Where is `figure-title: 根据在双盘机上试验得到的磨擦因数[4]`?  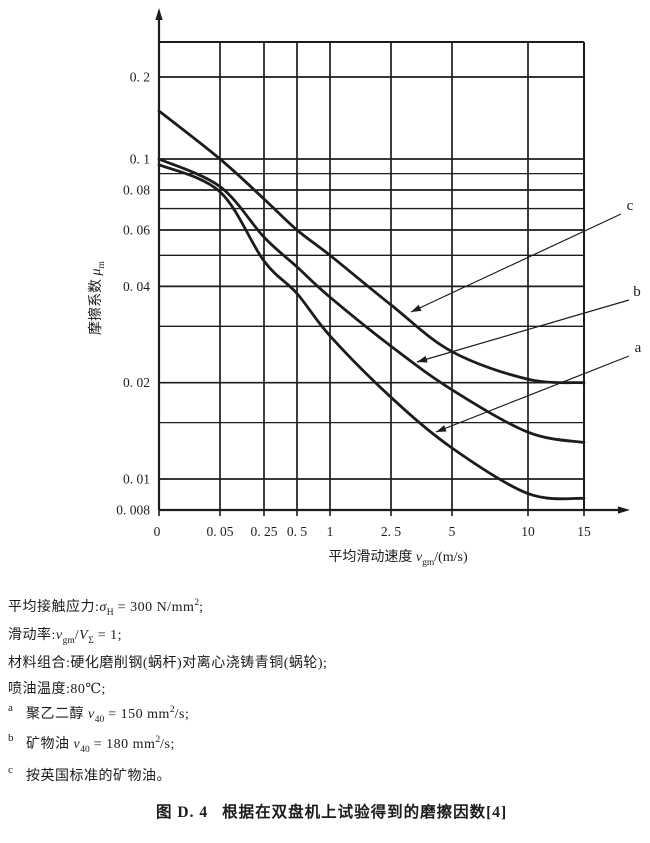
figure-title: 根据在双盘机上试验得到的磨擦因数[4] is located at coordinates (365, 812).